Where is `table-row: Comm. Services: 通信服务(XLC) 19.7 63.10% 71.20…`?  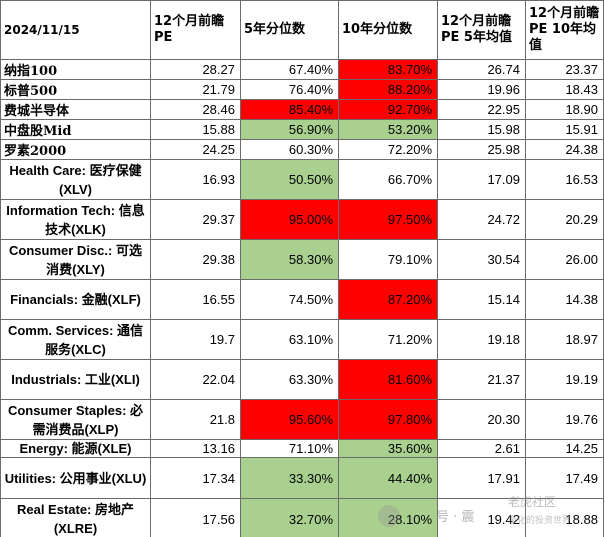 table-row: Comm. Services: 通信服务(XLC) 19.7 63.10% 71.20… is located at coordinates (302, 339).